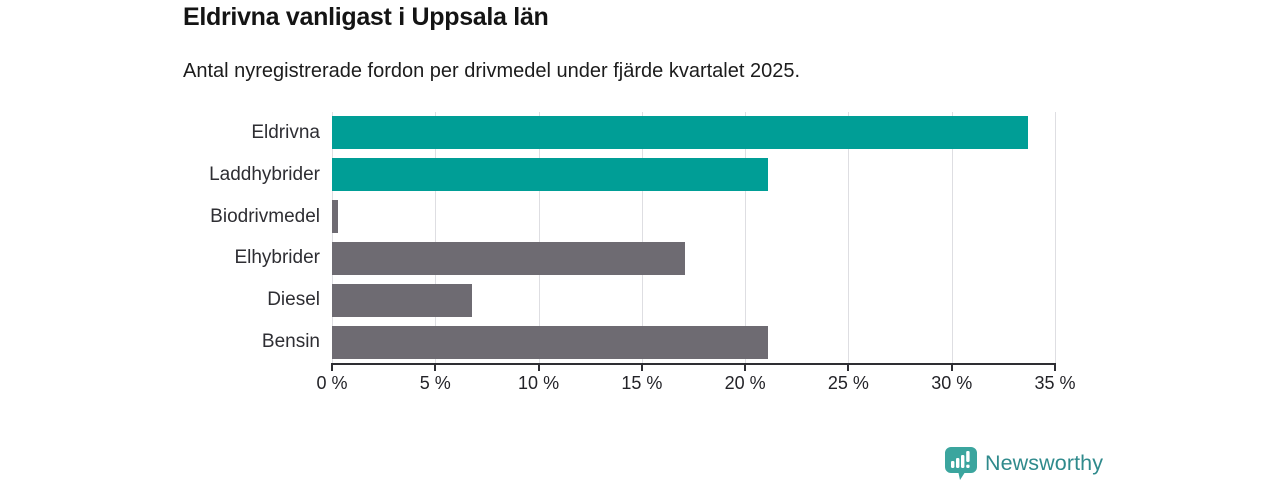 This screenshot has height=480, width=1280. Describe the element at coordinates (694, 364) in the screenshot. I see `x-axis-line` at that location.